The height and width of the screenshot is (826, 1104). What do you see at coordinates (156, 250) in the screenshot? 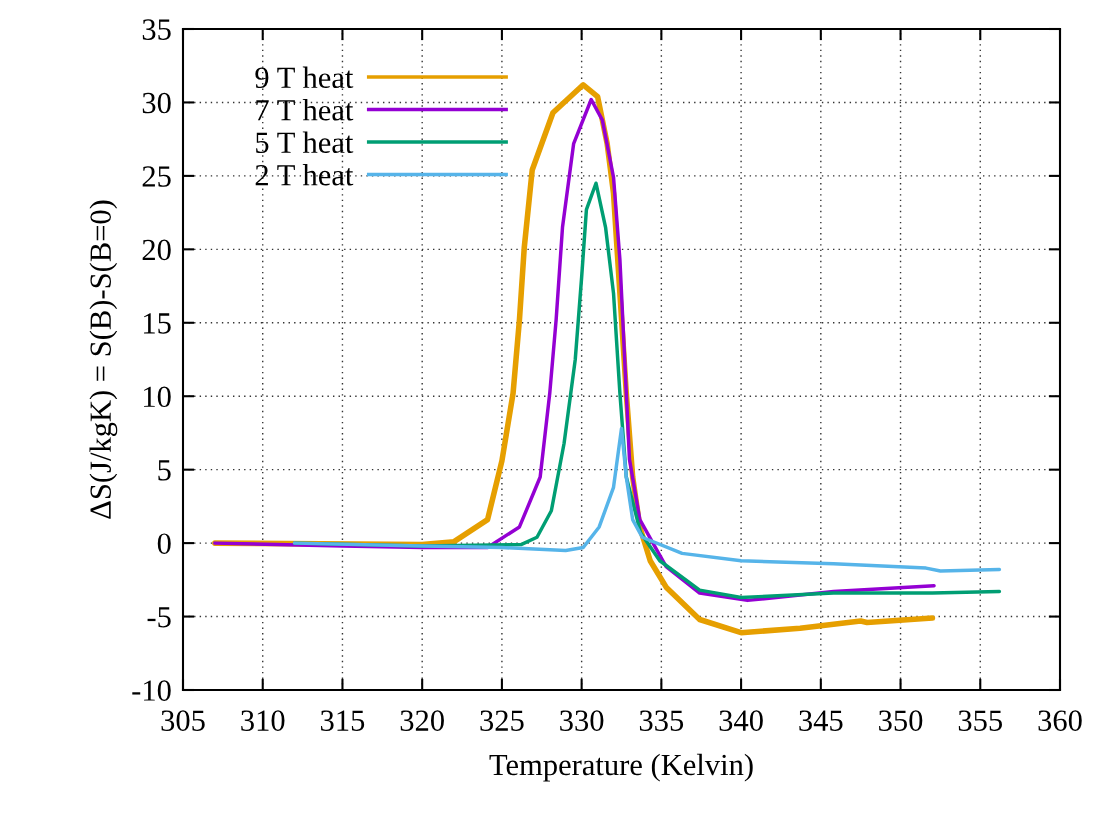
I see `y-tick-label: 20` at bounding box center [156, 250].